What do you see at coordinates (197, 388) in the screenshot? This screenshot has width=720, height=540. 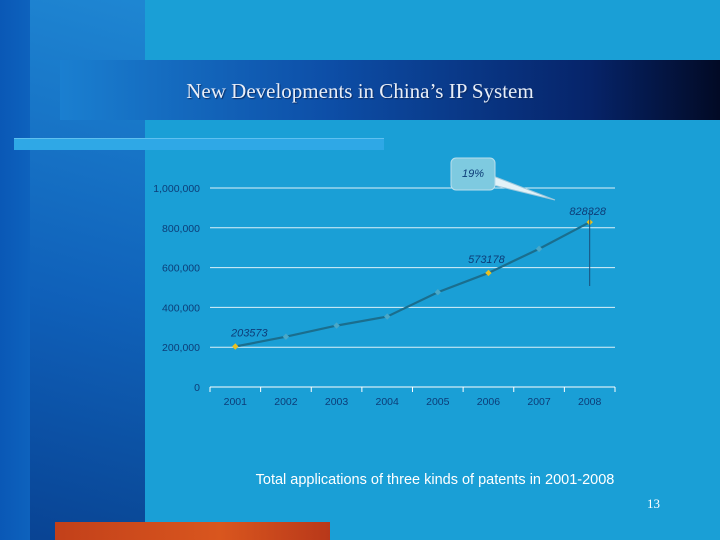 I see `y-tick-label: 0` at bounding box center [197, 388].